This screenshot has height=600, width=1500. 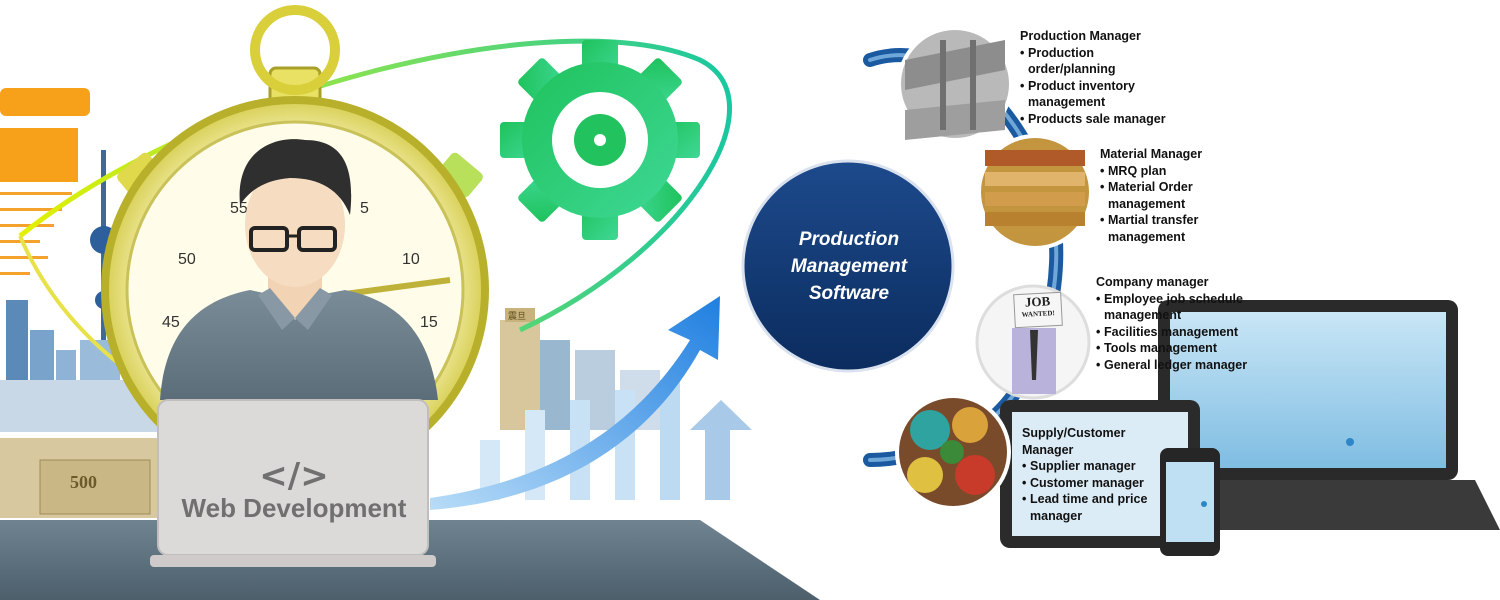 What do you see at coordinates (1087, 507) in the screenshot?
I see `module-item: Lead time and price manager` at bounding box center [1087, 507].